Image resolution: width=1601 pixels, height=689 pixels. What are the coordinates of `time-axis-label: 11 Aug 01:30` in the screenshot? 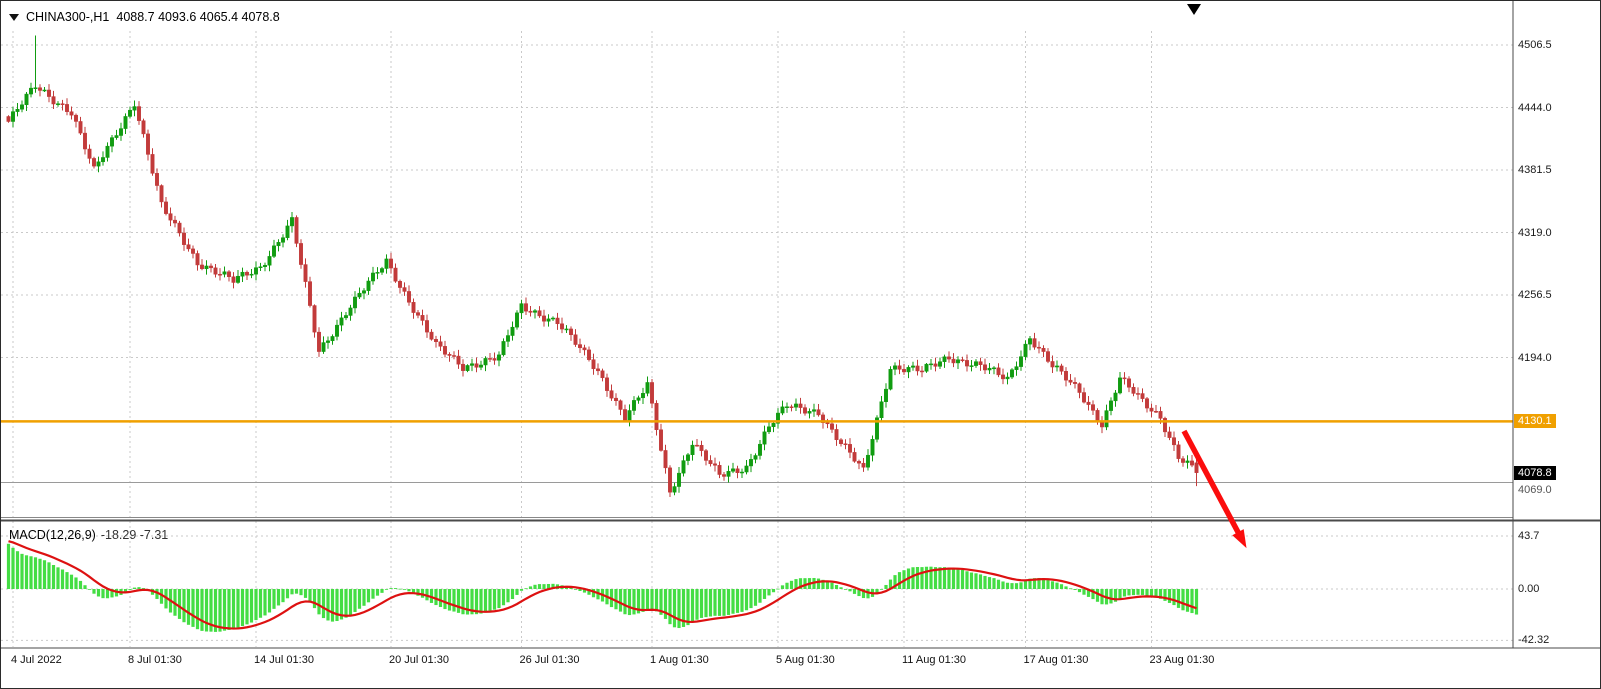 It's located at (934, 660).